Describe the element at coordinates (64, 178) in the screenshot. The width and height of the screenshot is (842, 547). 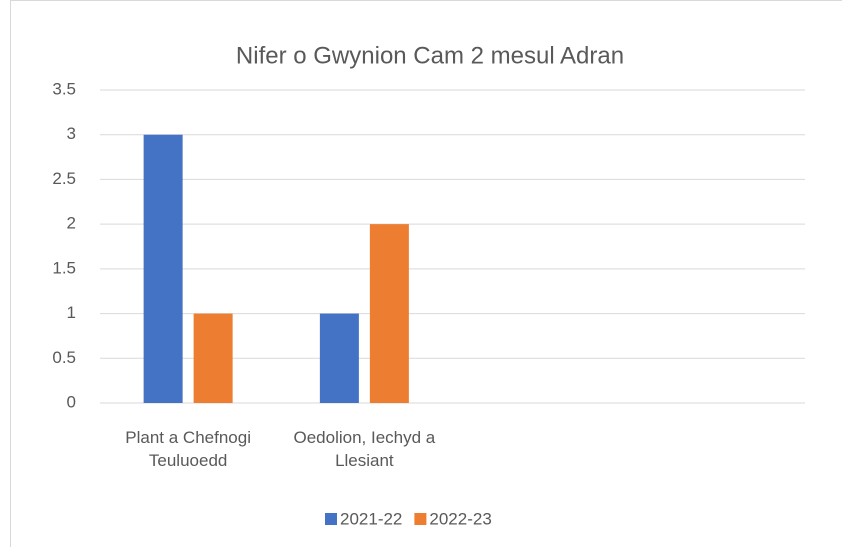
I see `y-tick-label: 2.5` at that location.